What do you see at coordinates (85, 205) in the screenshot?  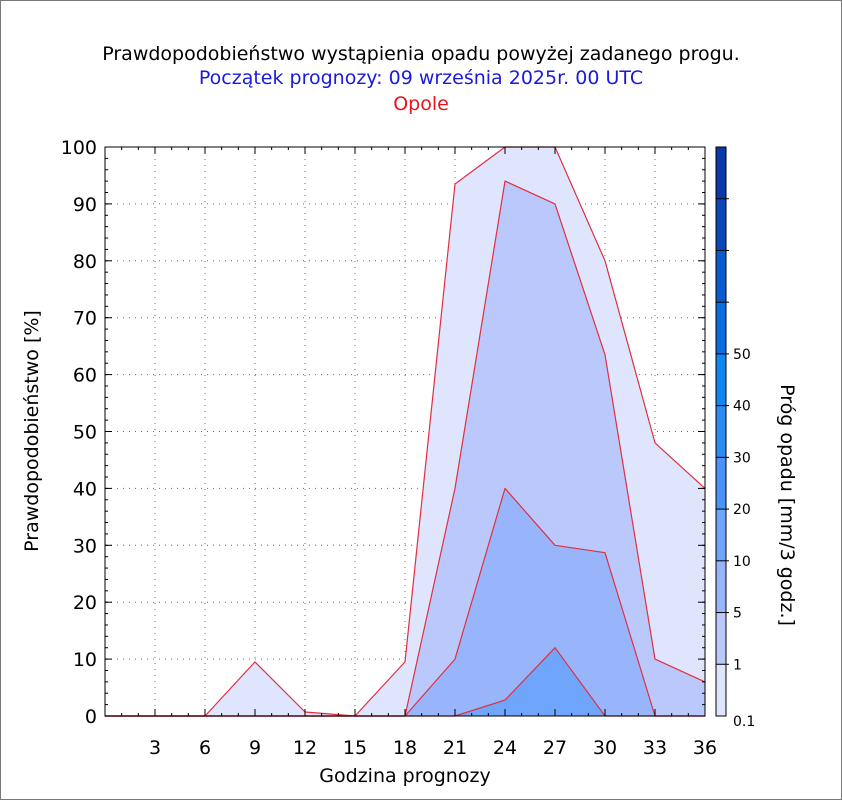 I see `y-tick-label: 90` at bounding box center [85, 205].